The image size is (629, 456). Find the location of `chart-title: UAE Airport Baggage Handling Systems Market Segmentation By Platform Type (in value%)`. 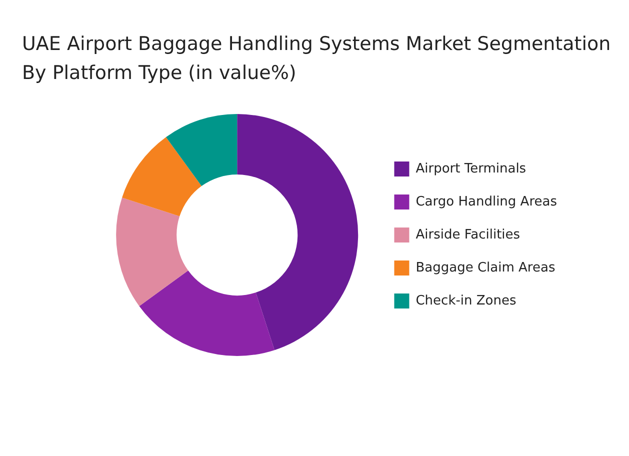

chart-title: UAE Airport Baggage Handling Systems Market Segmentation By Platform Type (in value%) is located at coordinates (316, 59).